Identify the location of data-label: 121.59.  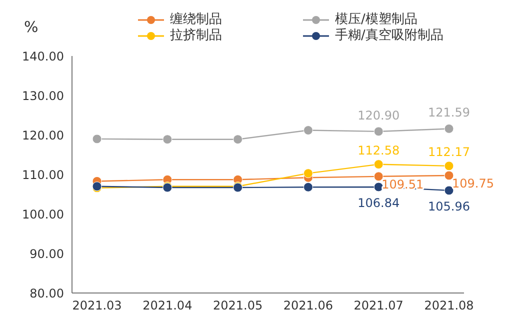
(449, 113).